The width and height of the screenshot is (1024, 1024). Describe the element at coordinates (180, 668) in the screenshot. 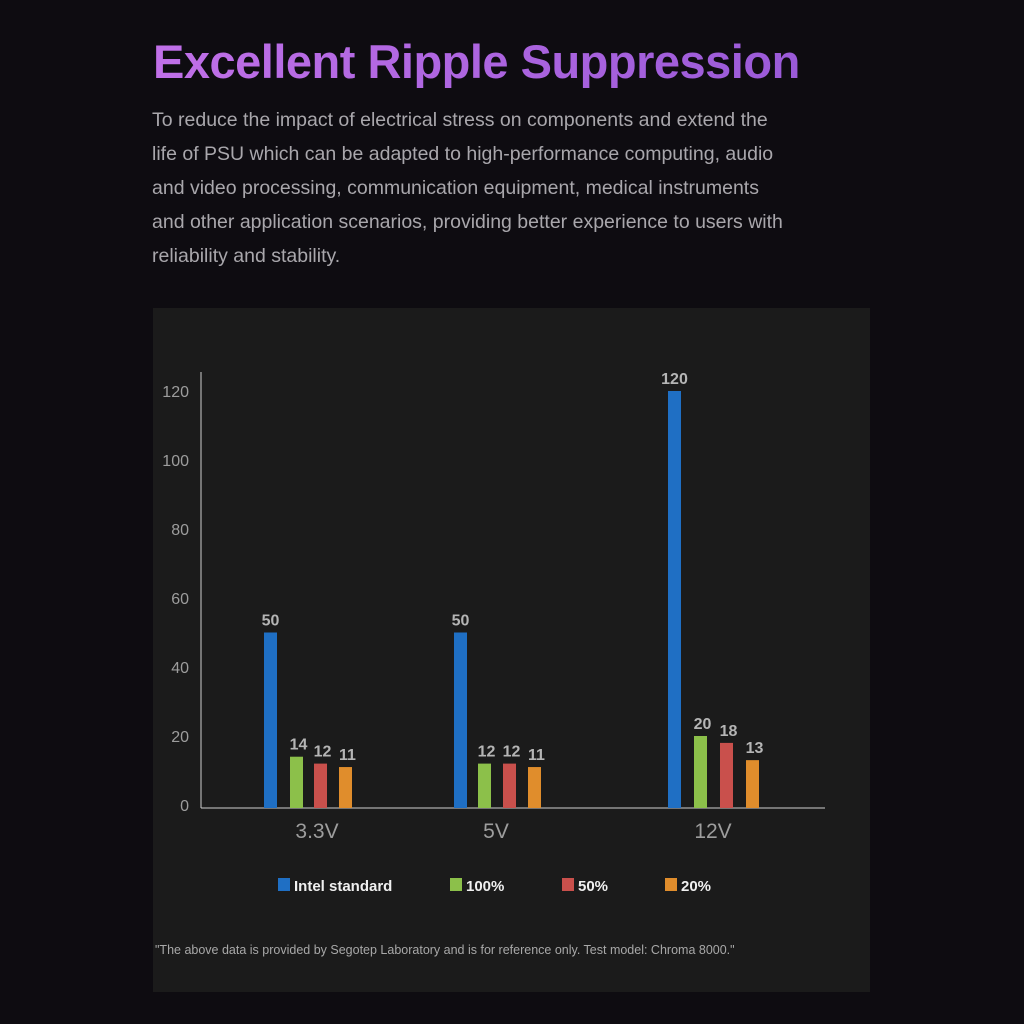

I see `y-tick-label: 40` at that location.